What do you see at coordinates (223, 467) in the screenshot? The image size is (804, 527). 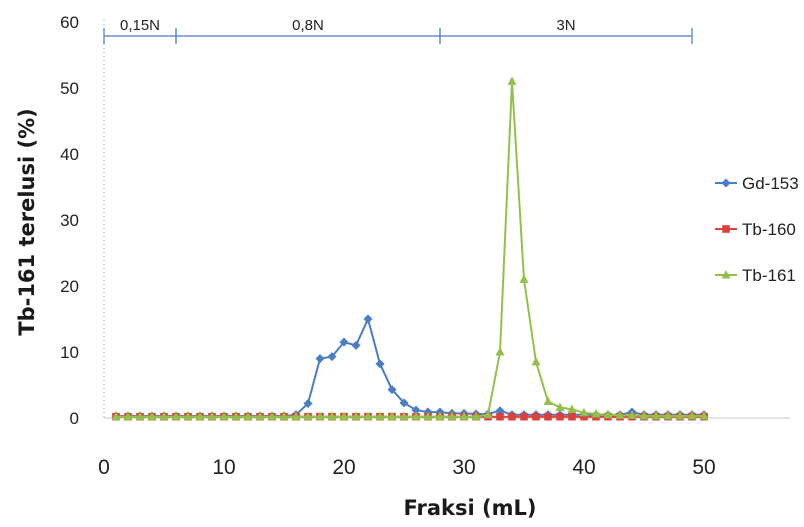 I see `x-tick-label: 10` at bounding box center [223, 467].